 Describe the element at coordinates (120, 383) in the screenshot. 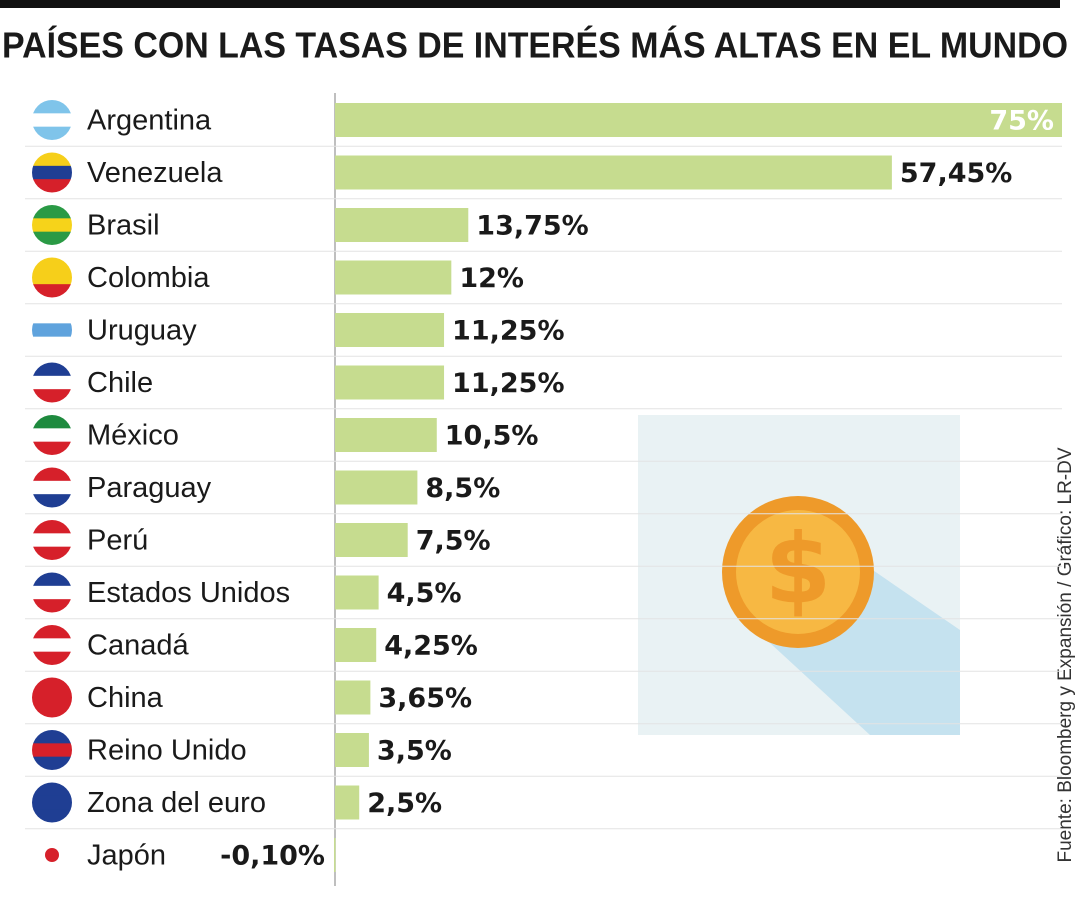

I see `category-label: Chile` at that location.